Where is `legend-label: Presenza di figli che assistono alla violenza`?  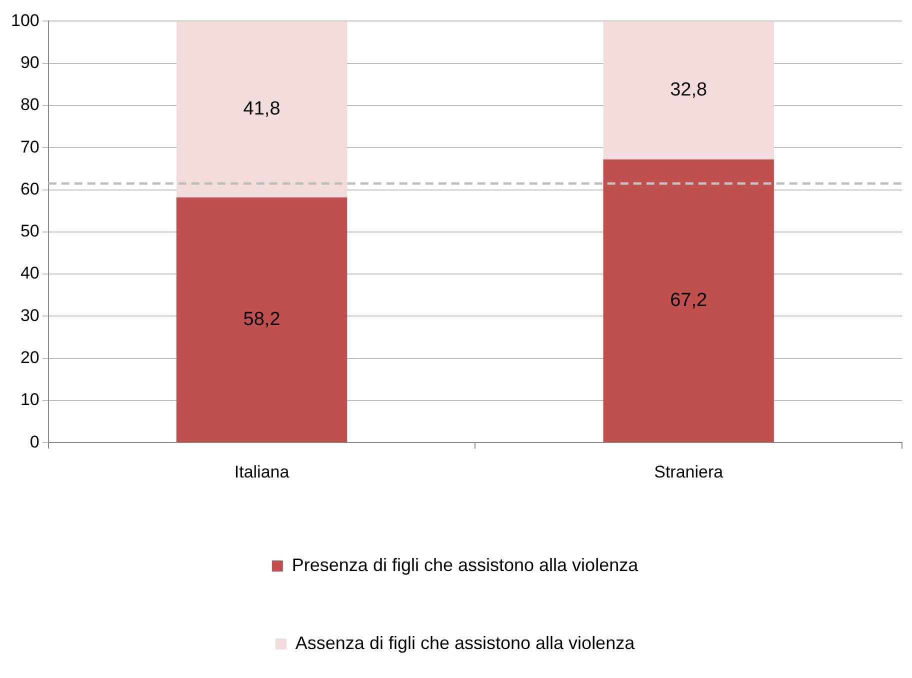
legend-label: Presenza di figli che assistono alla violenza is located at coordinates (466, 564).